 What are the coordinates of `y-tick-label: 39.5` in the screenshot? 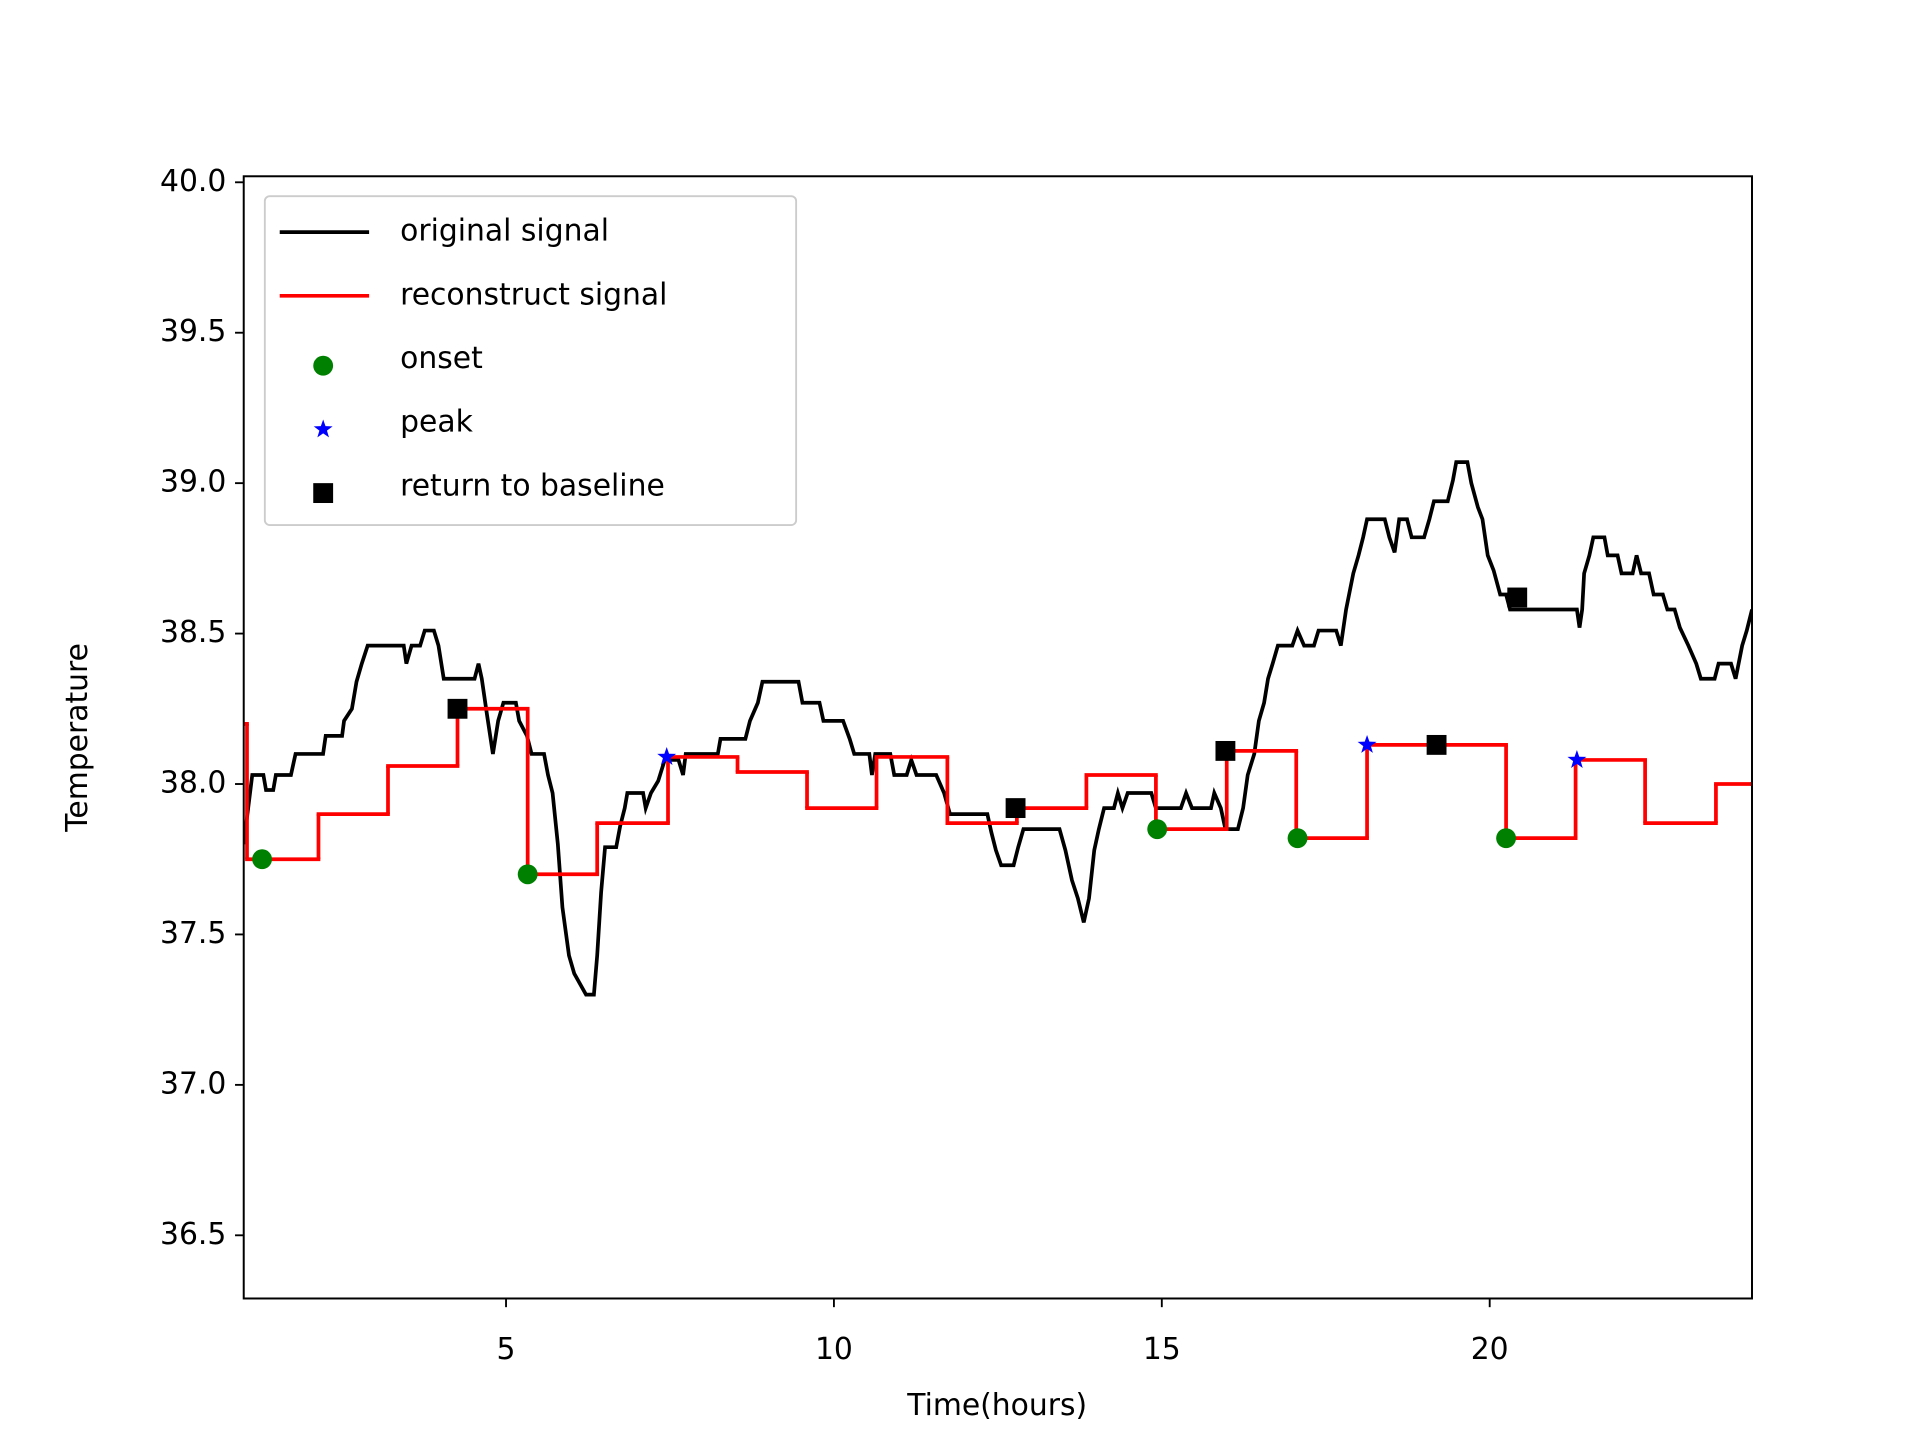 It's located at (193, 331).